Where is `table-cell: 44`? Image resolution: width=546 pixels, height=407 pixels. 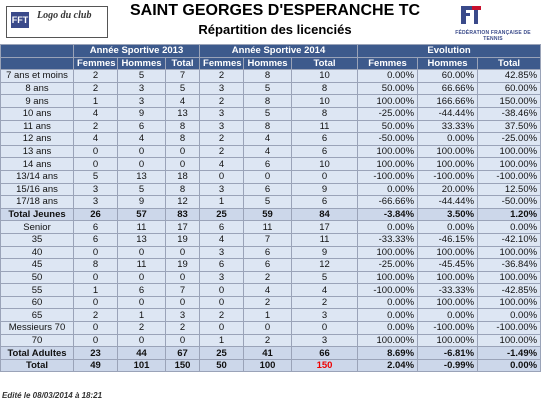
table-cell: 44 is located at coordinates (141, 353).